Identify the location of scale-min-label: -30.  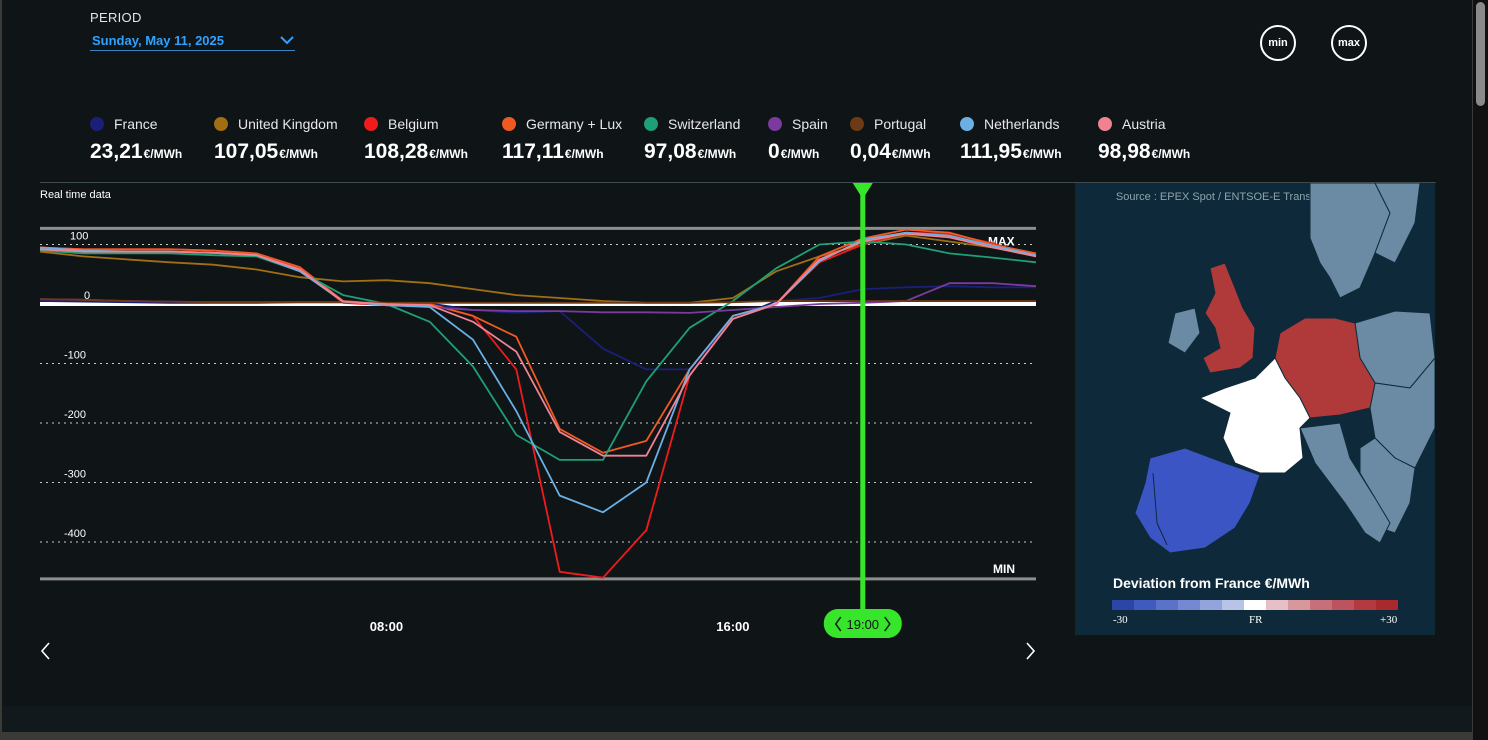
(1120, 620).